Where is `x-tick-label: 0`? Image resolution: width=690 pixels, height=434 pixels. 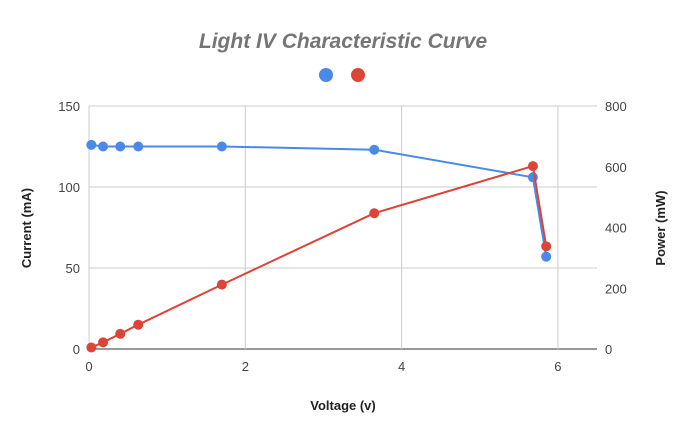
x-tick-label: 0 is located at coordinates (88, 366).